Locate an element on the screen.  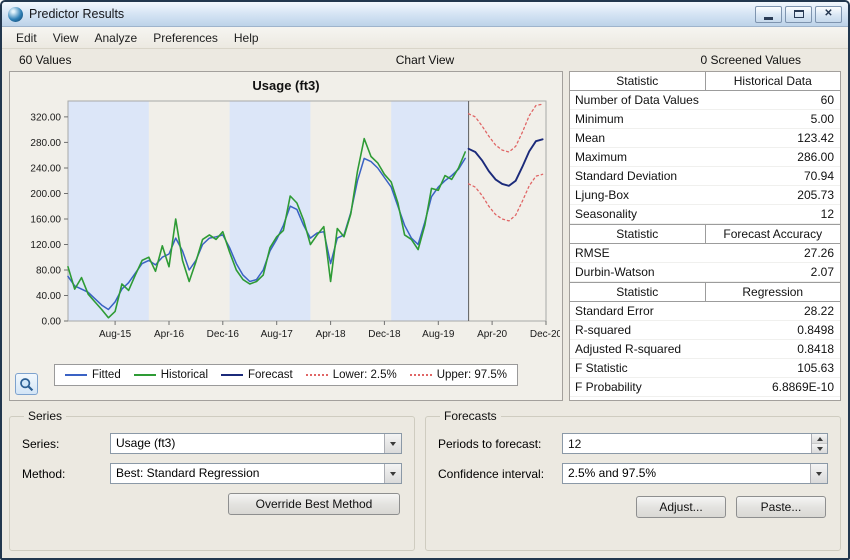
menubar: Edit View Analyze Preferences Help is located at coordinates (425, 38).